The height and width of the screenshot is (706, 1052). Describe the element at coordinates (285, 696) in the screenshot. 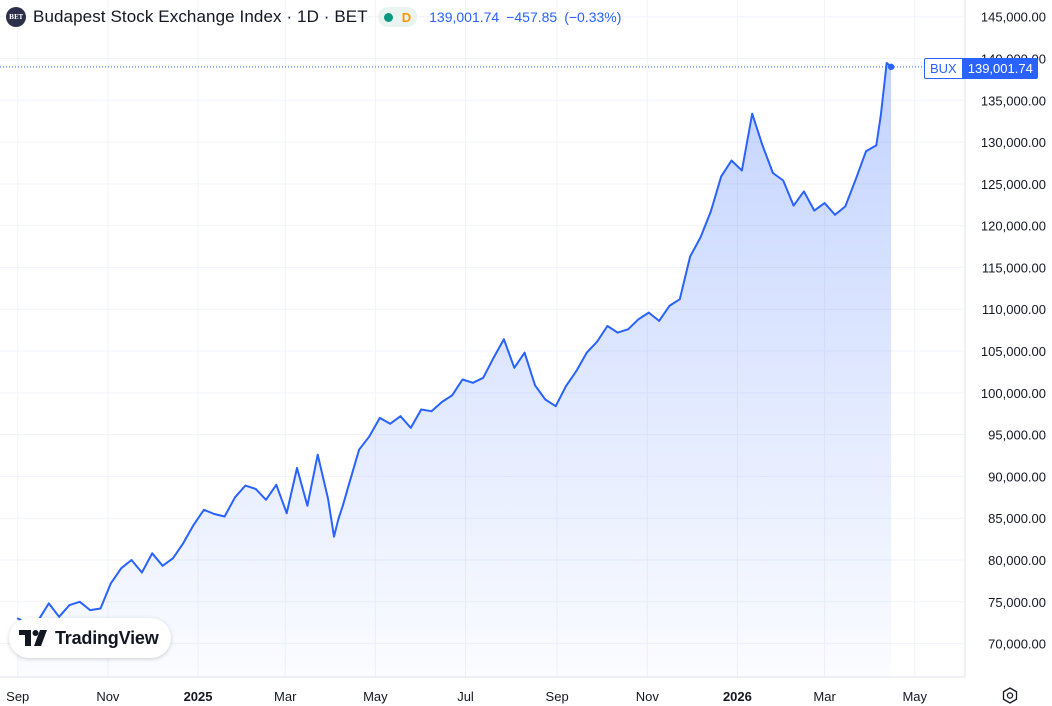

I see `x-tick-label: Mar` at that location.